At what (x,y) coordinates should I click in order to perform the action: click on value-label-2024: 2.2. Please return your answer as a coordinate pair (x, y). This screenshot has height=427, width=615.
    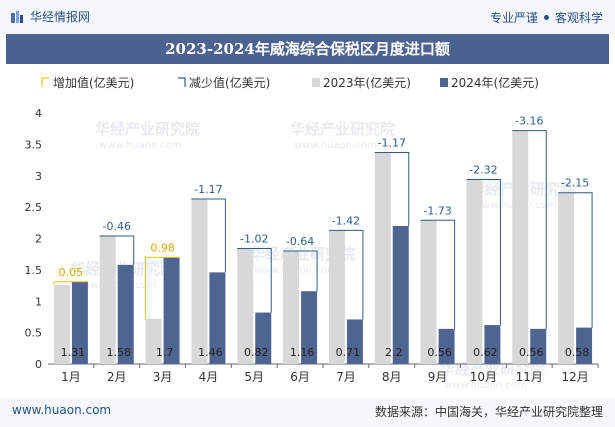
    Looking at the image, I should click on (394, 352).